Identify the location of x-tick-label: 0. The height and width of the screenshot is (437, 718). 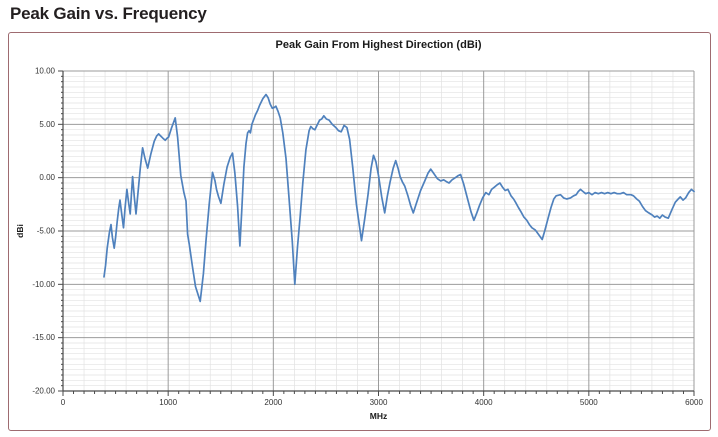
(63, 402).